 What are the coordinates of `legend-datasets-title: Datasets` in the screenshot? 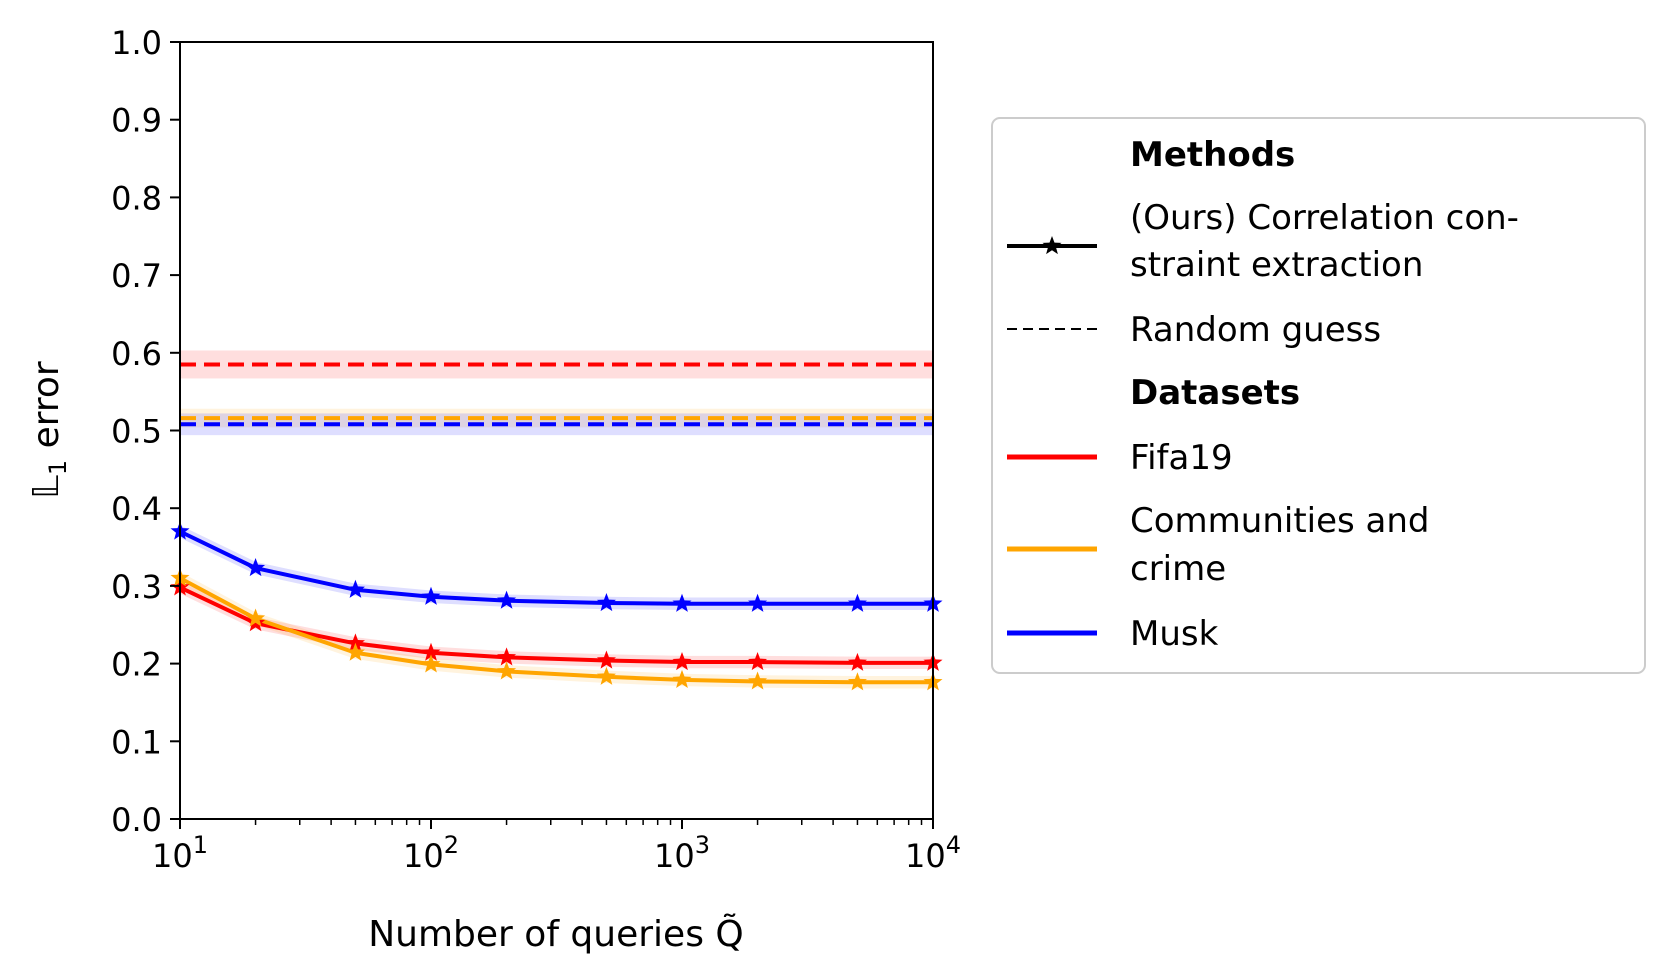 It's located at (1215, 393).